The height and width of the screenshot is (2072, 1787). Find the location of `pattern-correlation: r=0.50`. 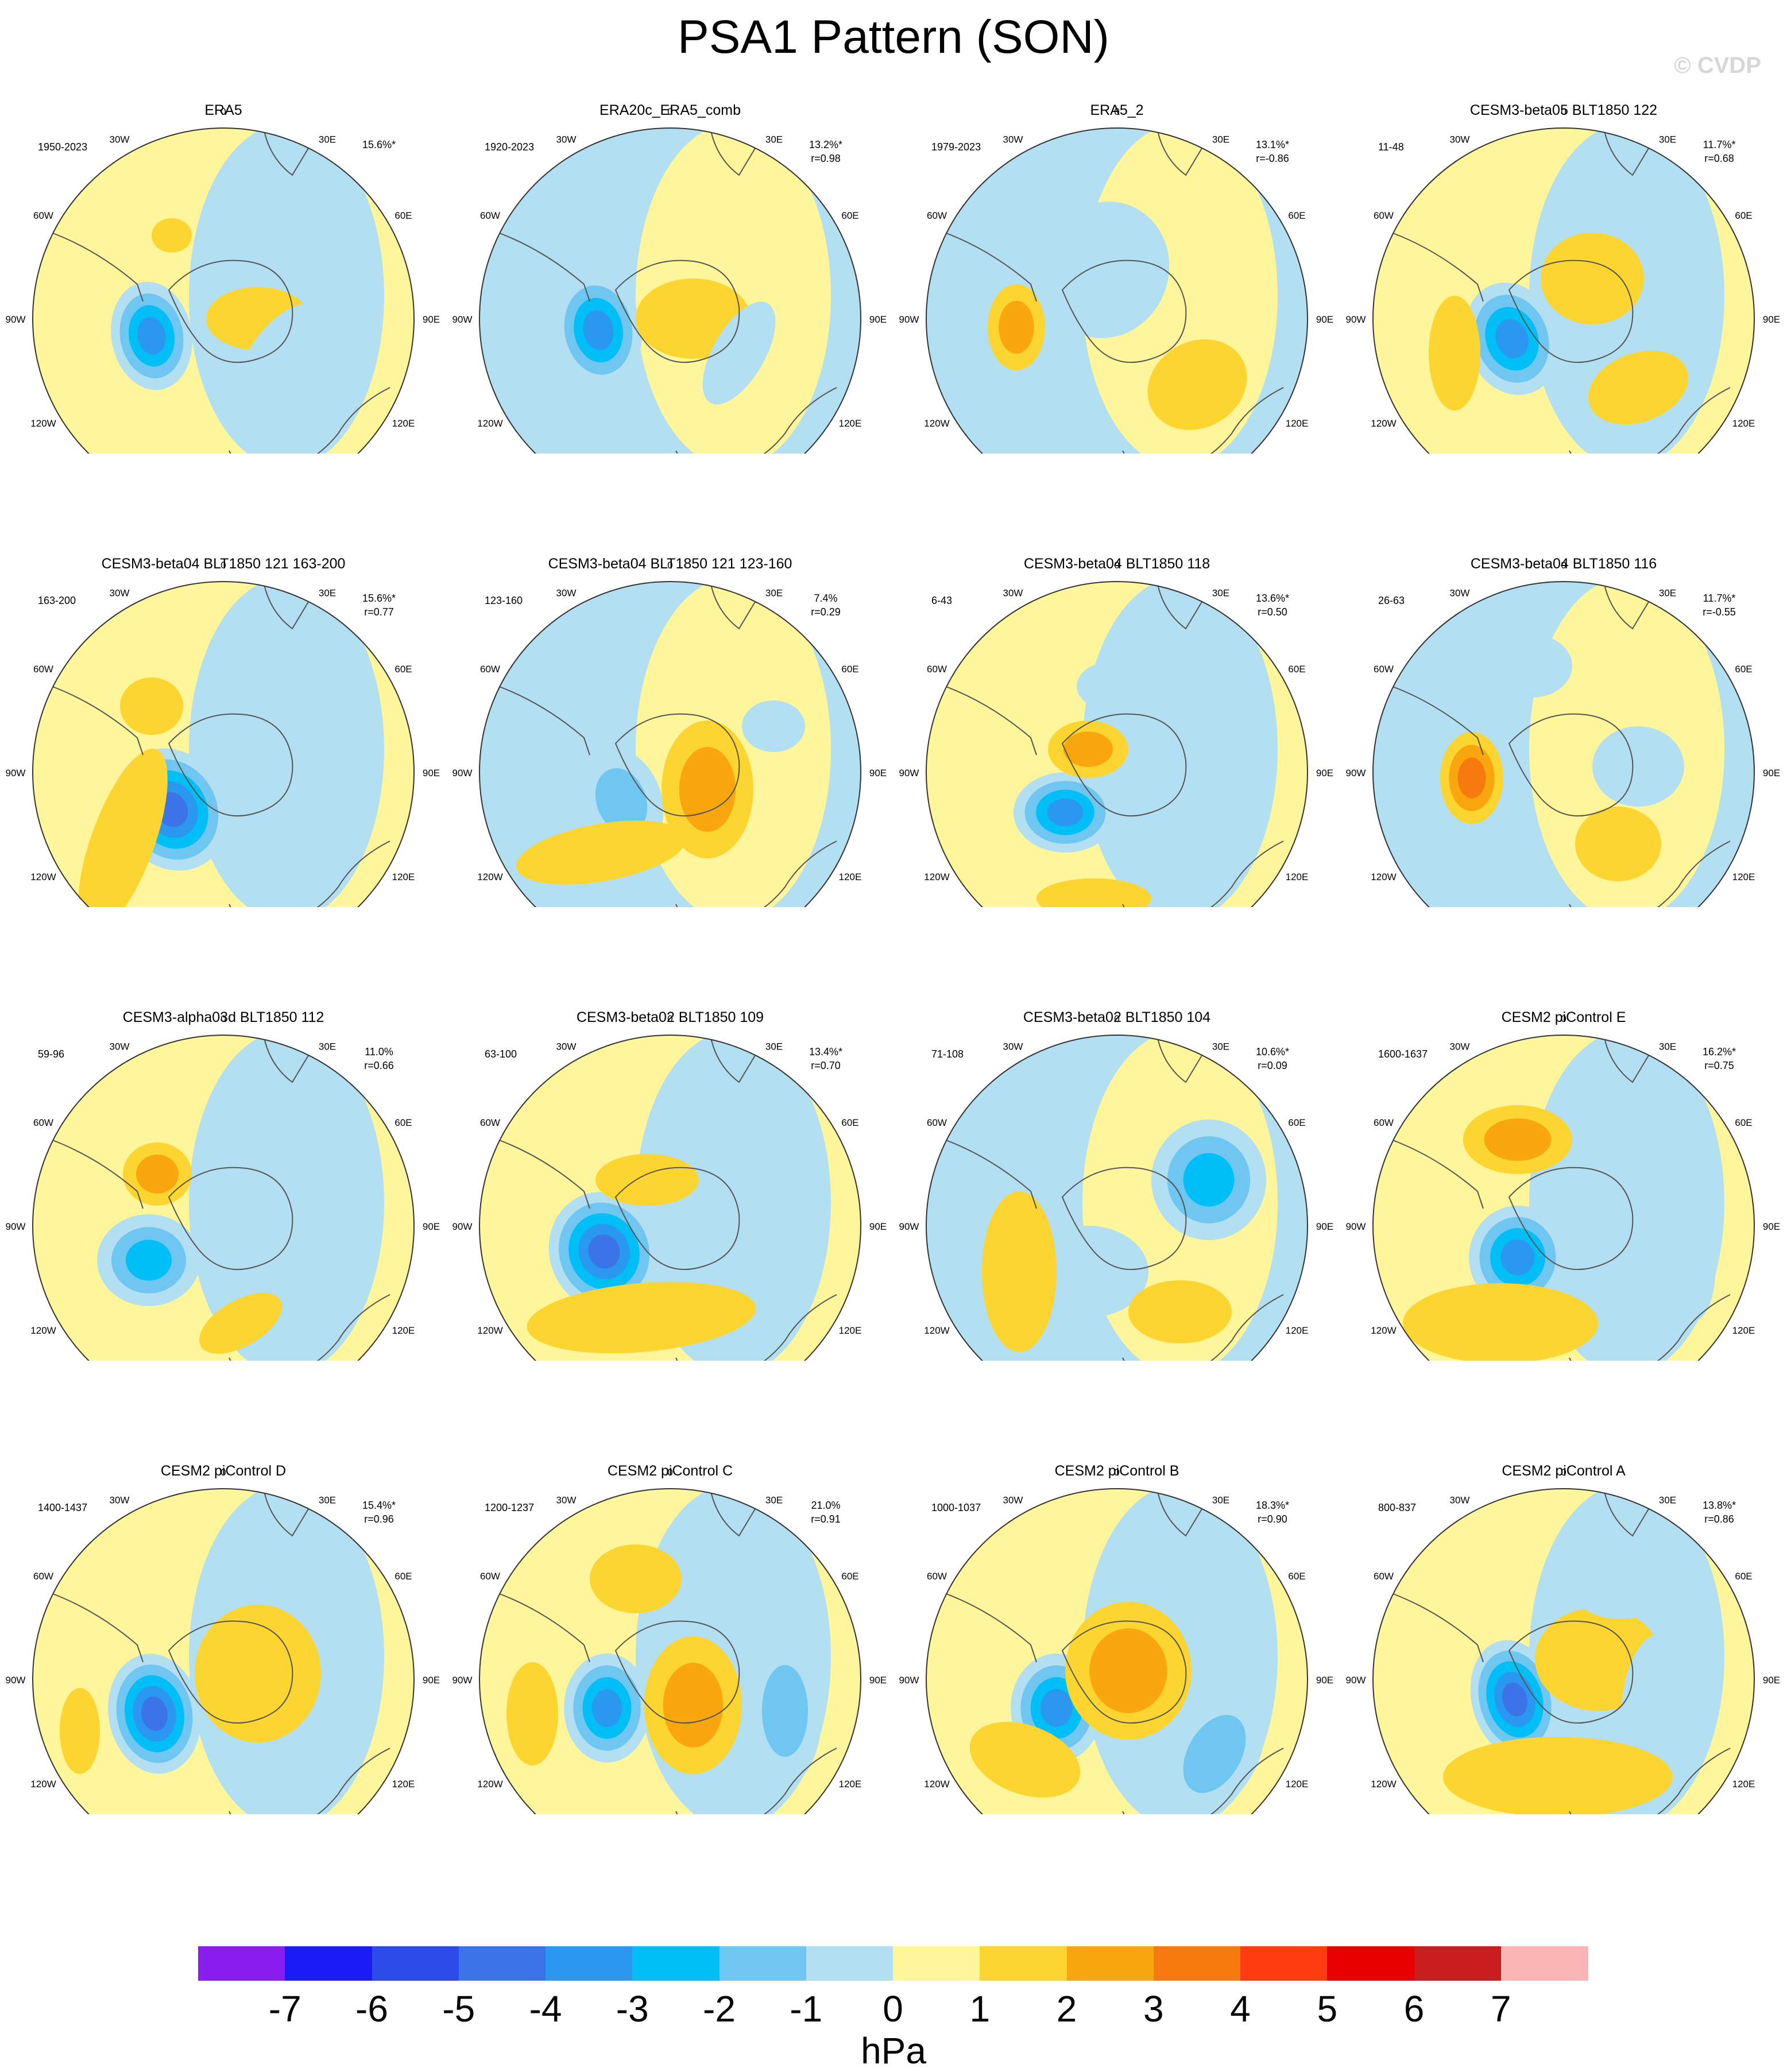

pattern-correlation: r=0.50 is located at coordinates (1272, 612).